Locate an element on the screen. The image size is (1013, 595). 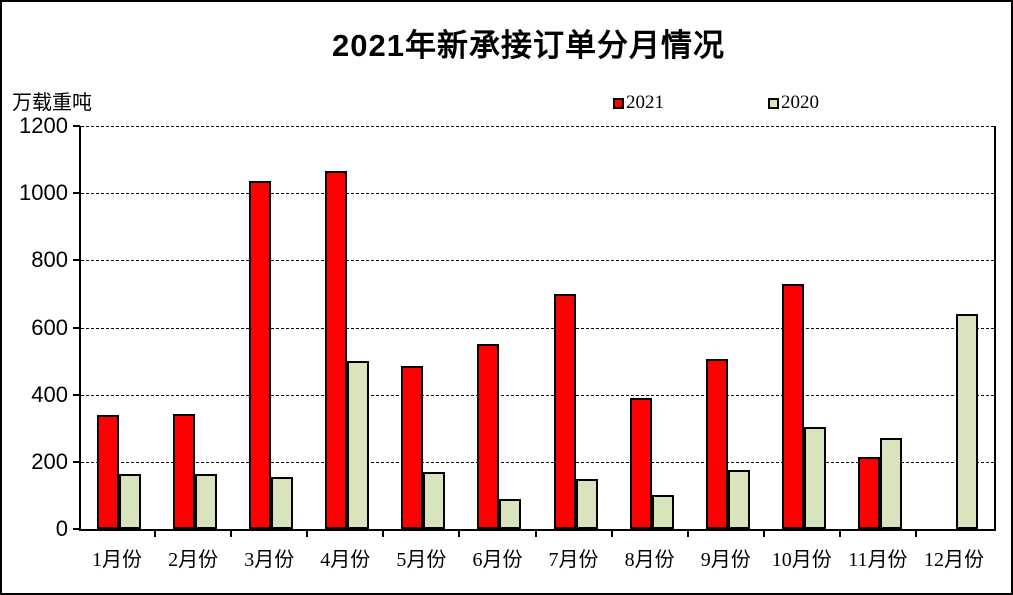
x-axis-label-3月份: 3月份 is located at coordinates (269, 560).